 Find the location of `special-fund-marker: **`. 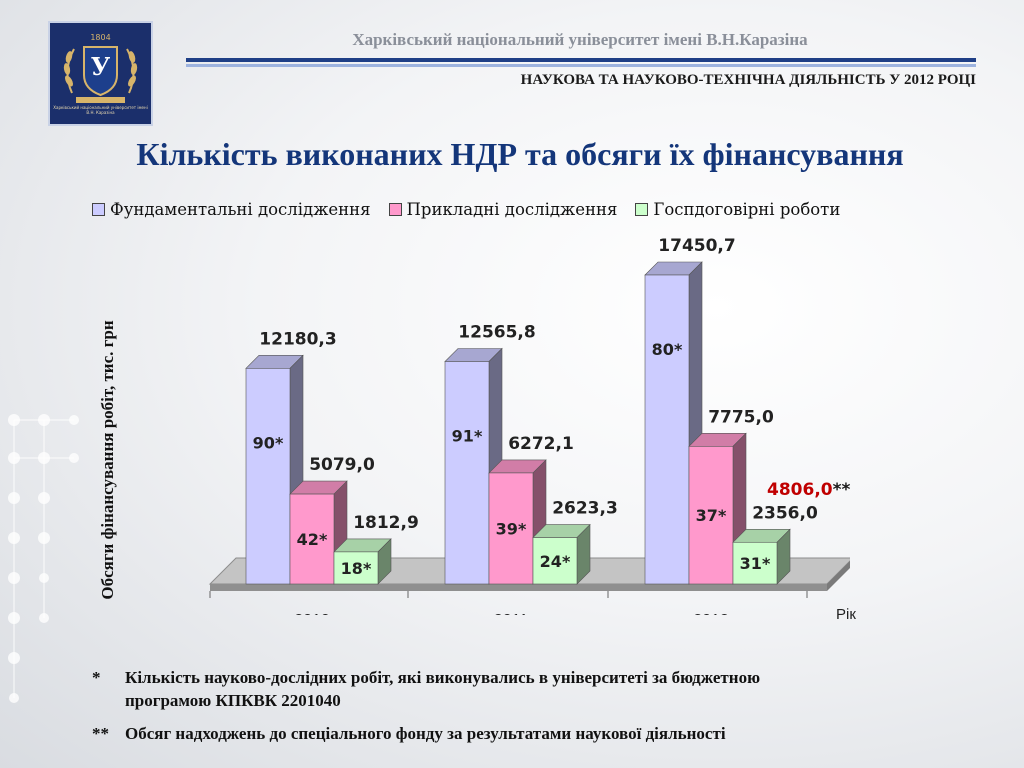

special-fund-marker: ** is located at coordinates (841, 490).